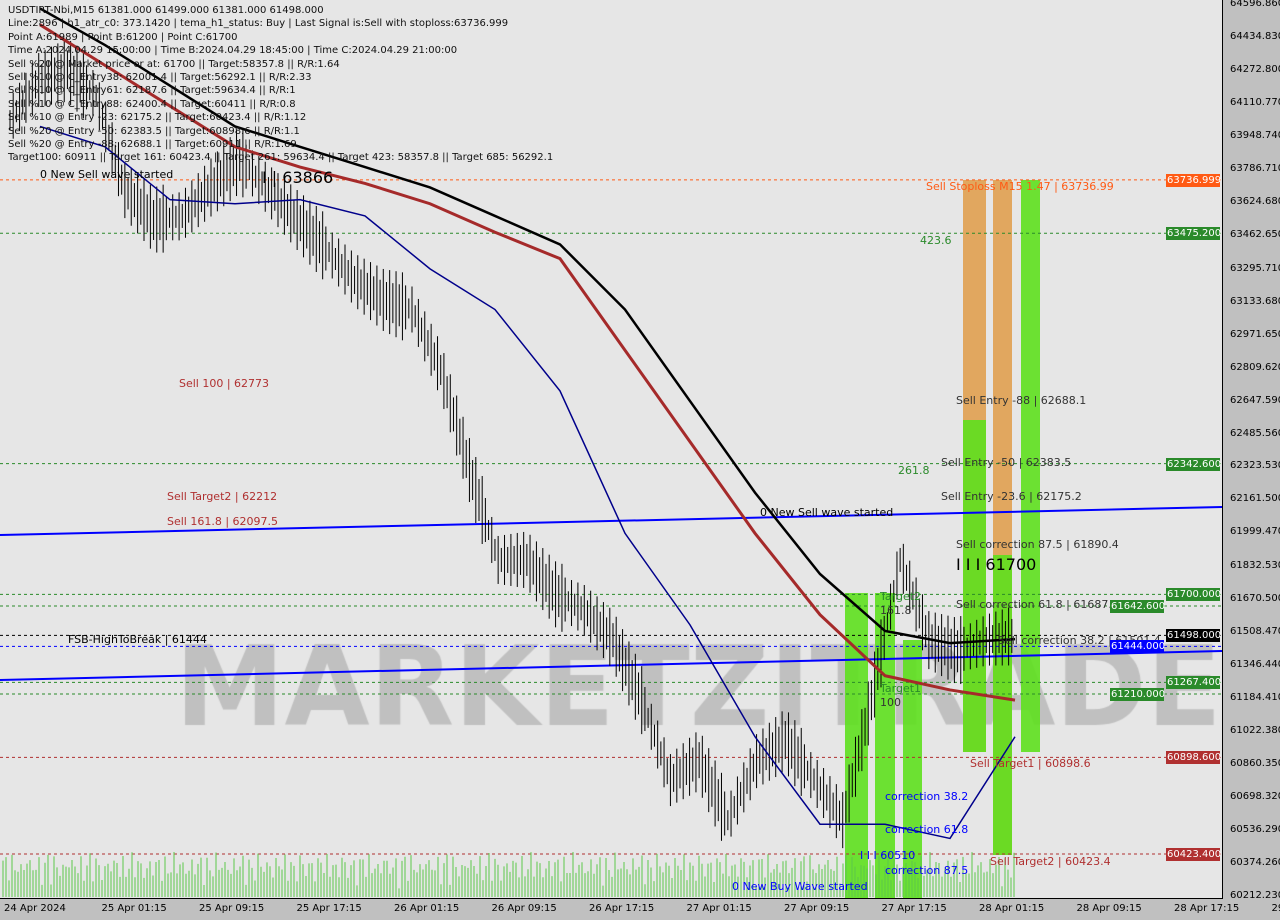 The height and width of the screenshot is (920, 1280). Describe the element at coordinates (1138, 606) in the screenshot. I see `price-level-label: 61642.600` at that location.